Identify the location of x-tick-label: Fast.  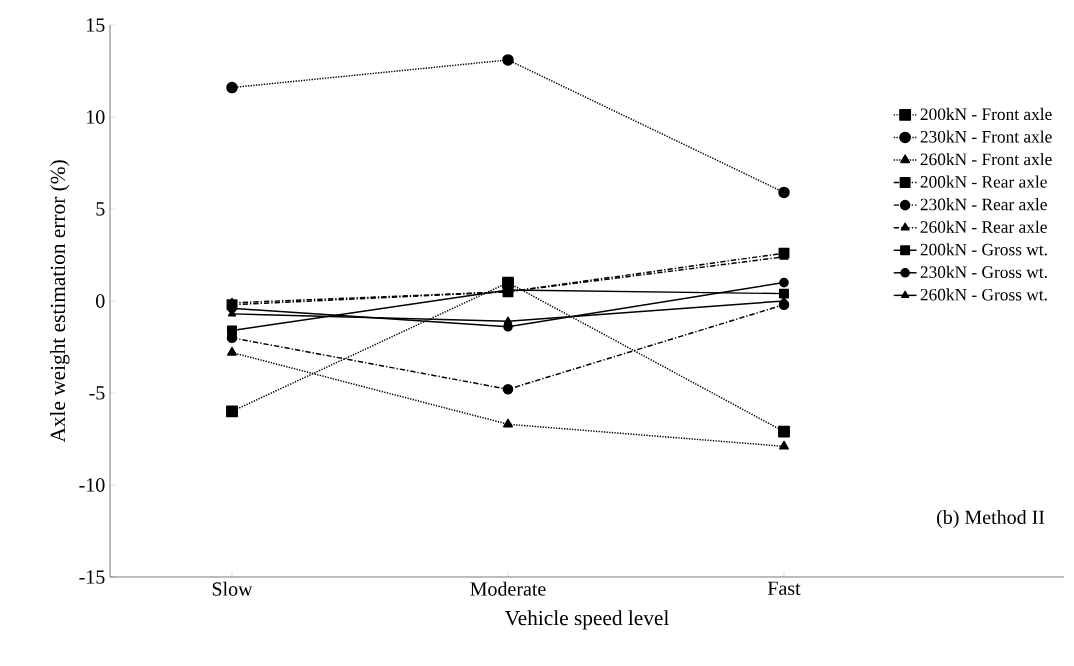
(784, 588).